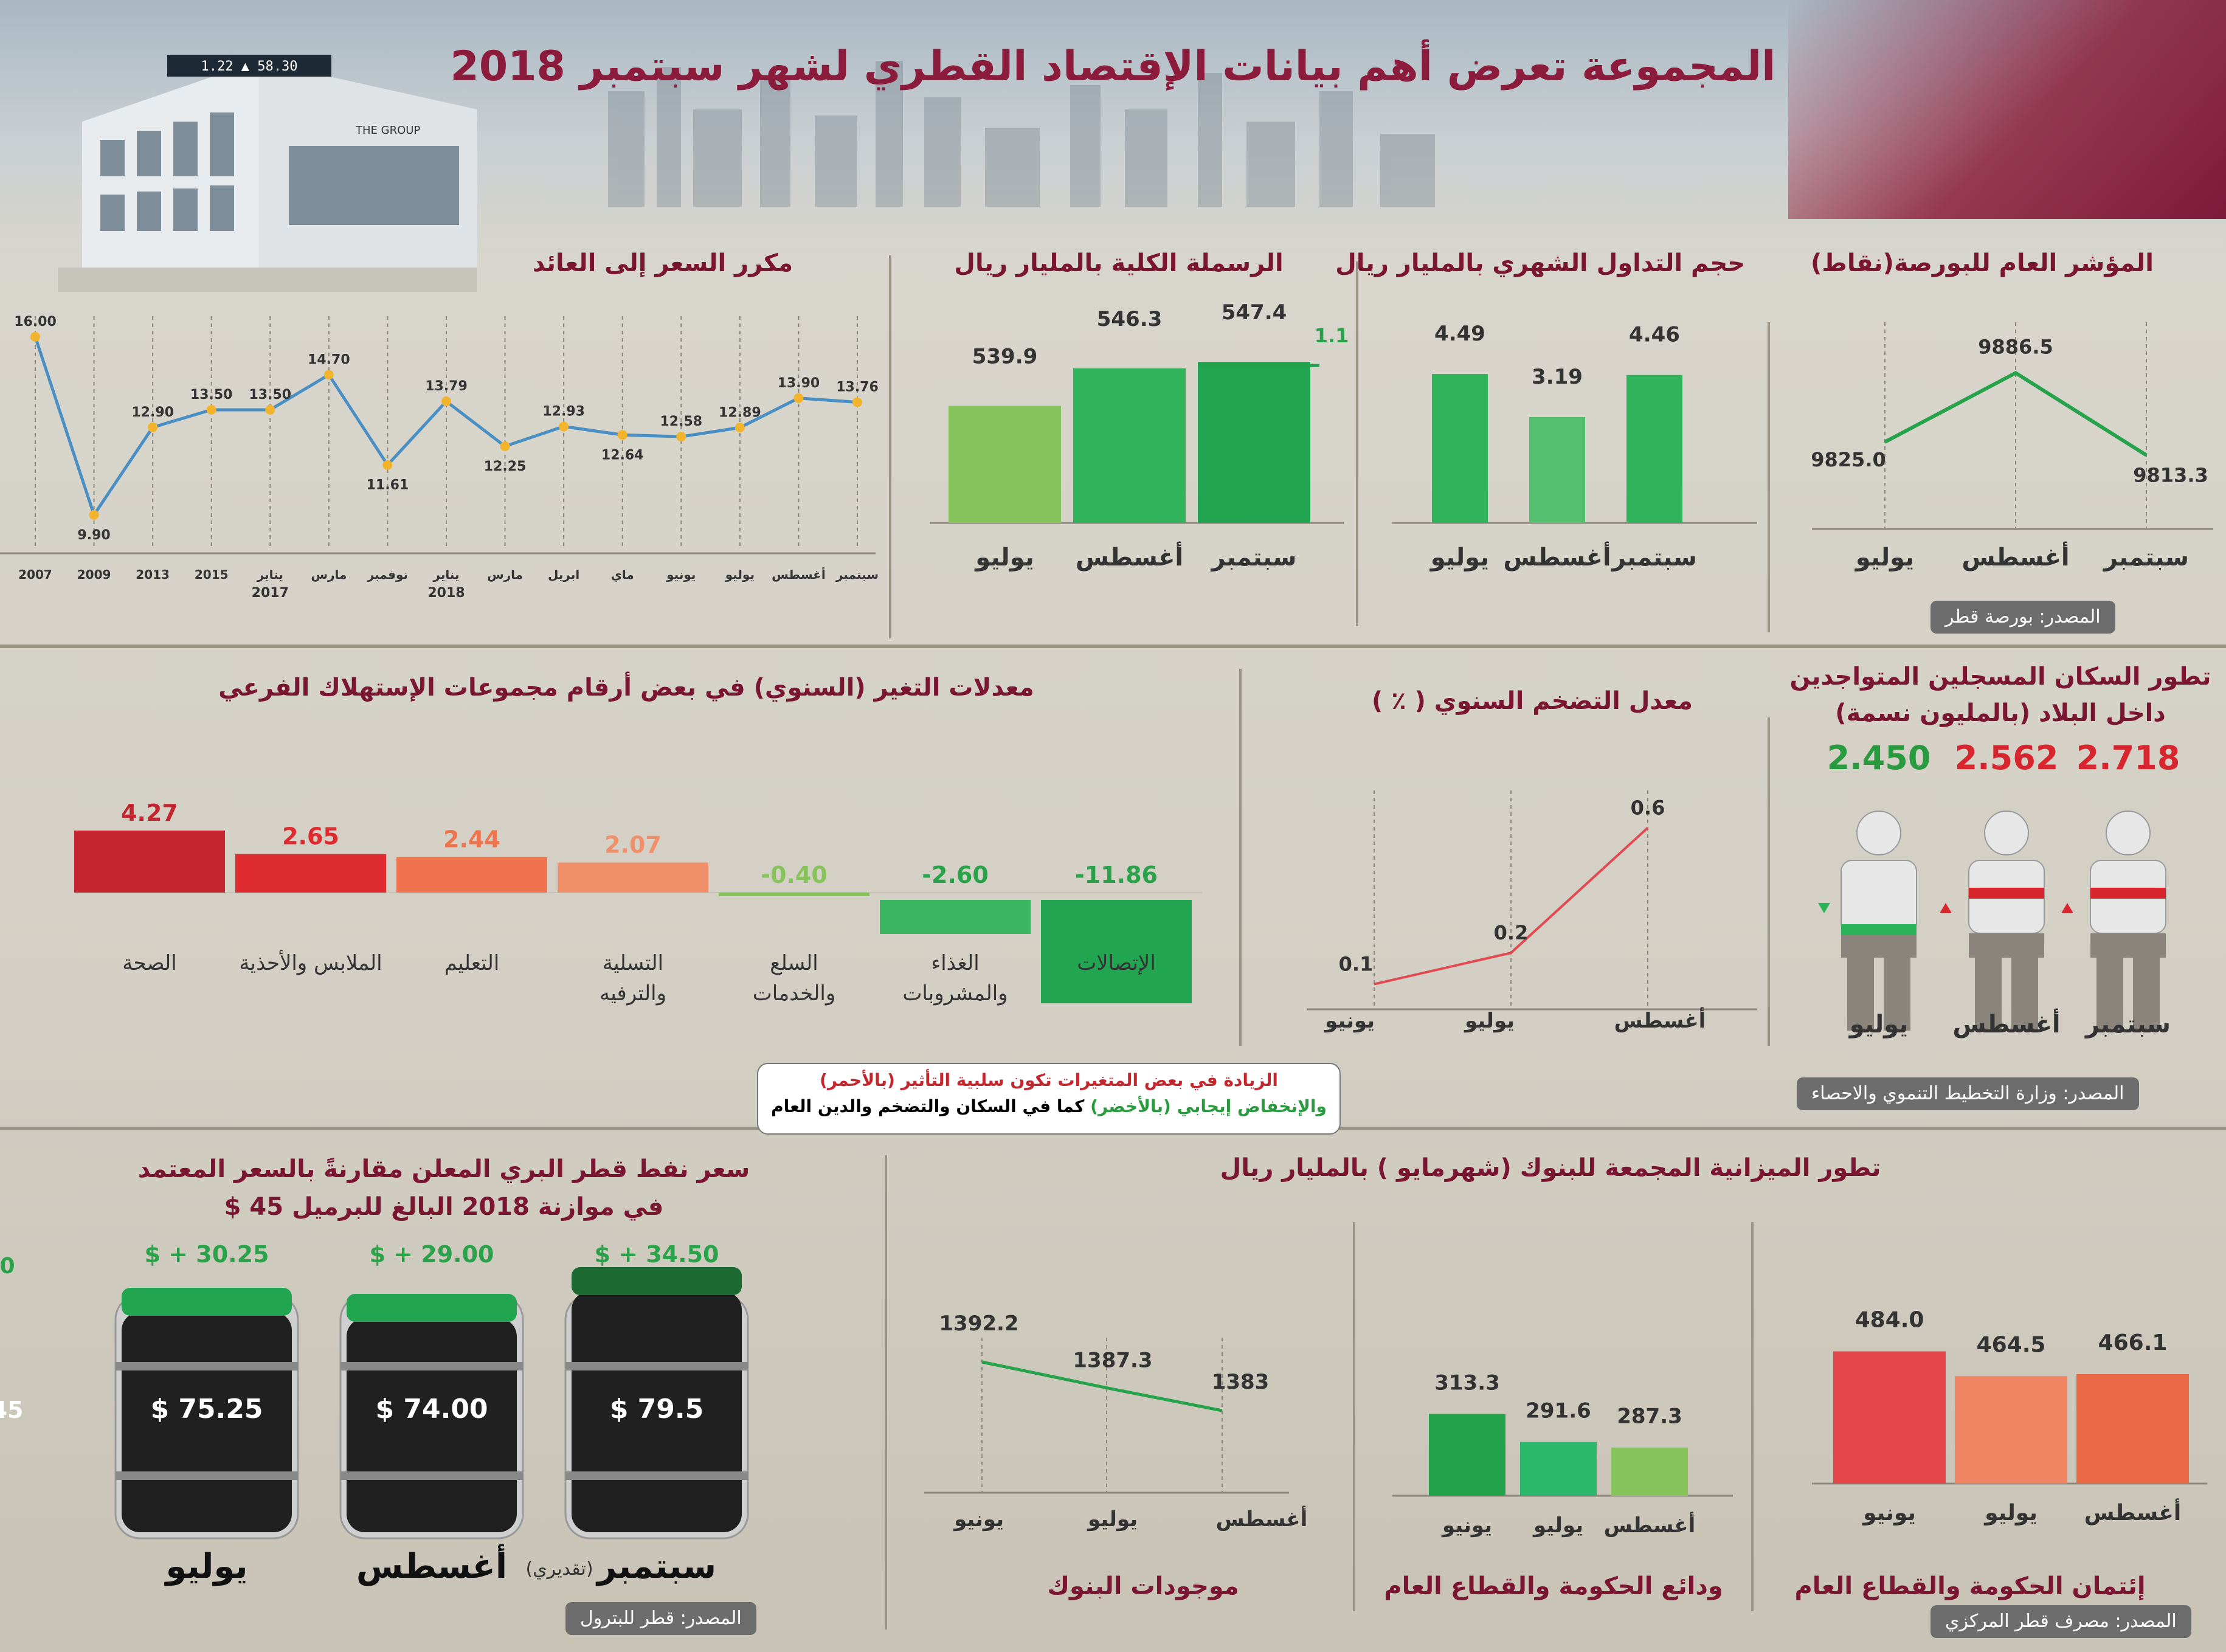 This screenshot has height=1652, width=2226. I want to click on svg-deposits-category-label: يونيو, so click(1466, 1525).